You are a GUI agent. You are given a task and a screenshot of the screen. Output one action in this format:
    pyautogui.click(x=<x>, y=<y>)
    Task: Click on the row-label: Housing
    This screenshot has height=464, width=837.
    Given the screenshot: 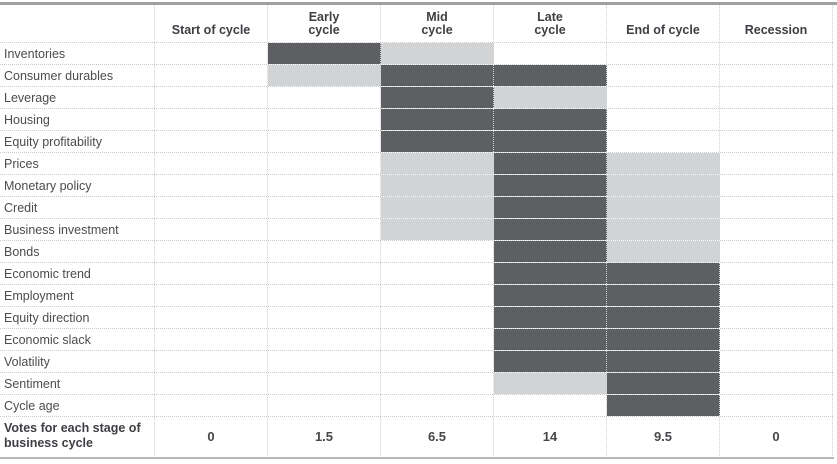 What is the action you would take?
    pyautogui.click(x=77, y=119)
    